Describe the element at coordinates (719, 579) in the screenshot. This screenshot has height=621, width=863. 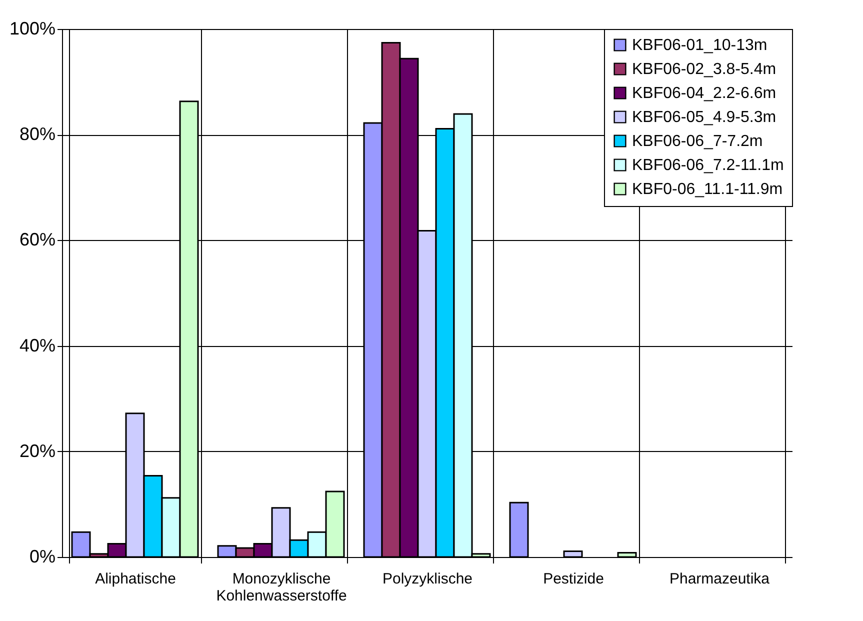
I see `x-tick-label: Pharmazeutika` at that location.